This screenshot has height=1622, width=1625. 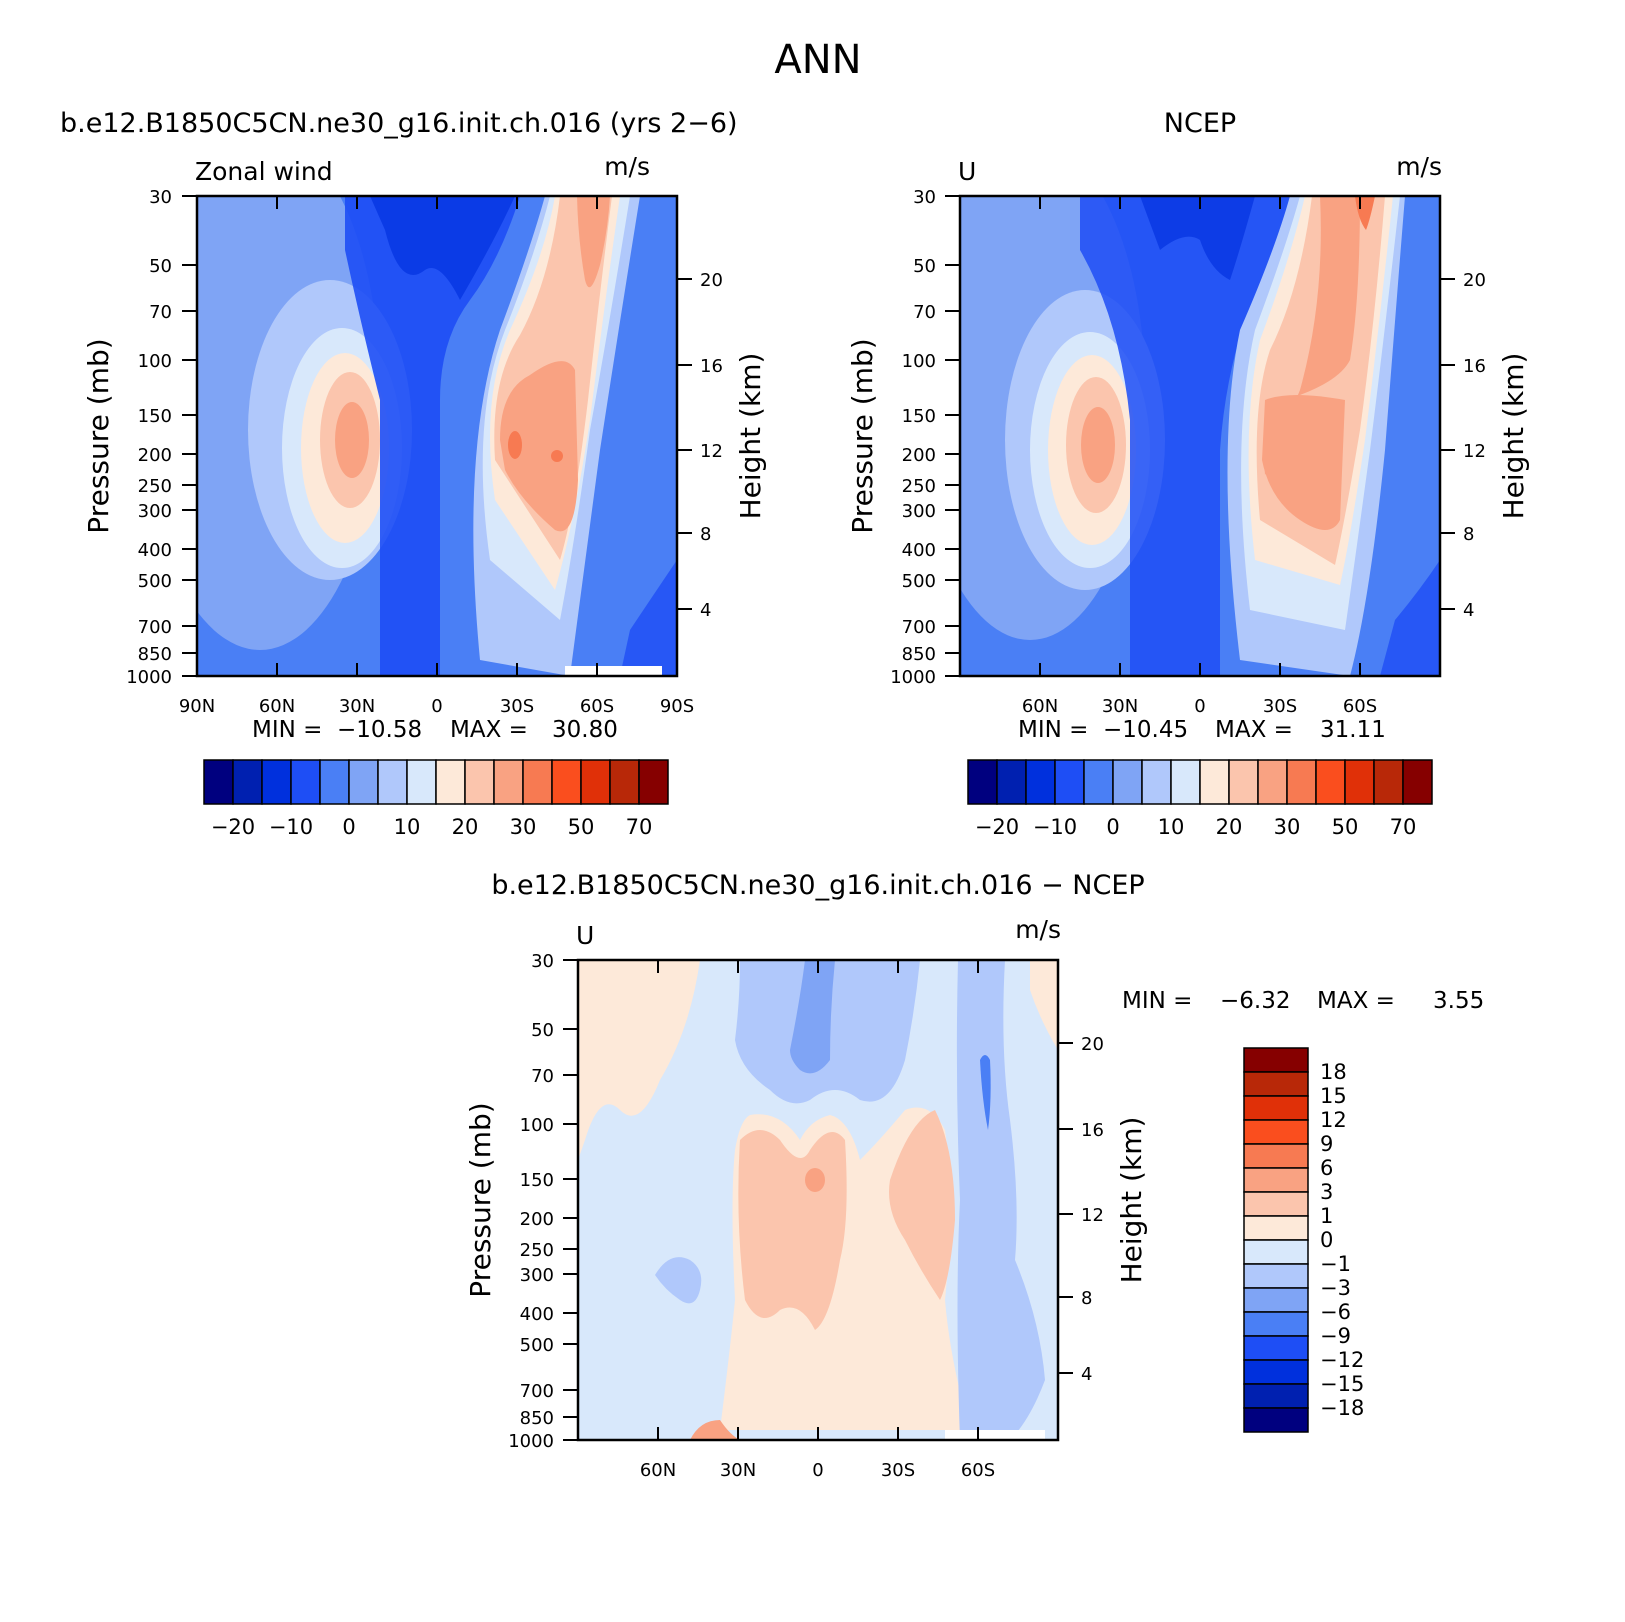 What do you see at coordinates (924, 312) in the screenshot?
I see `pressure-tick: 70` at bounding box center [924, 312].